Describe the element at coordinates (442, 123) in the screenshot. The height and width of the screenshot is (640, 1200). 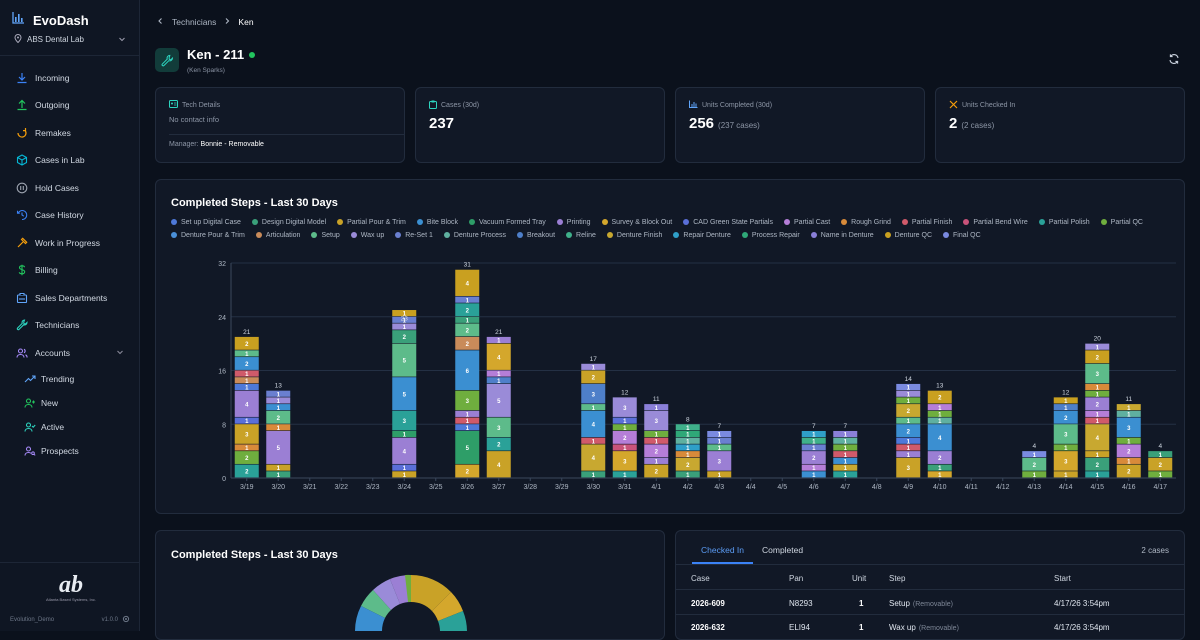
I see `cases-value: 237` at that location.